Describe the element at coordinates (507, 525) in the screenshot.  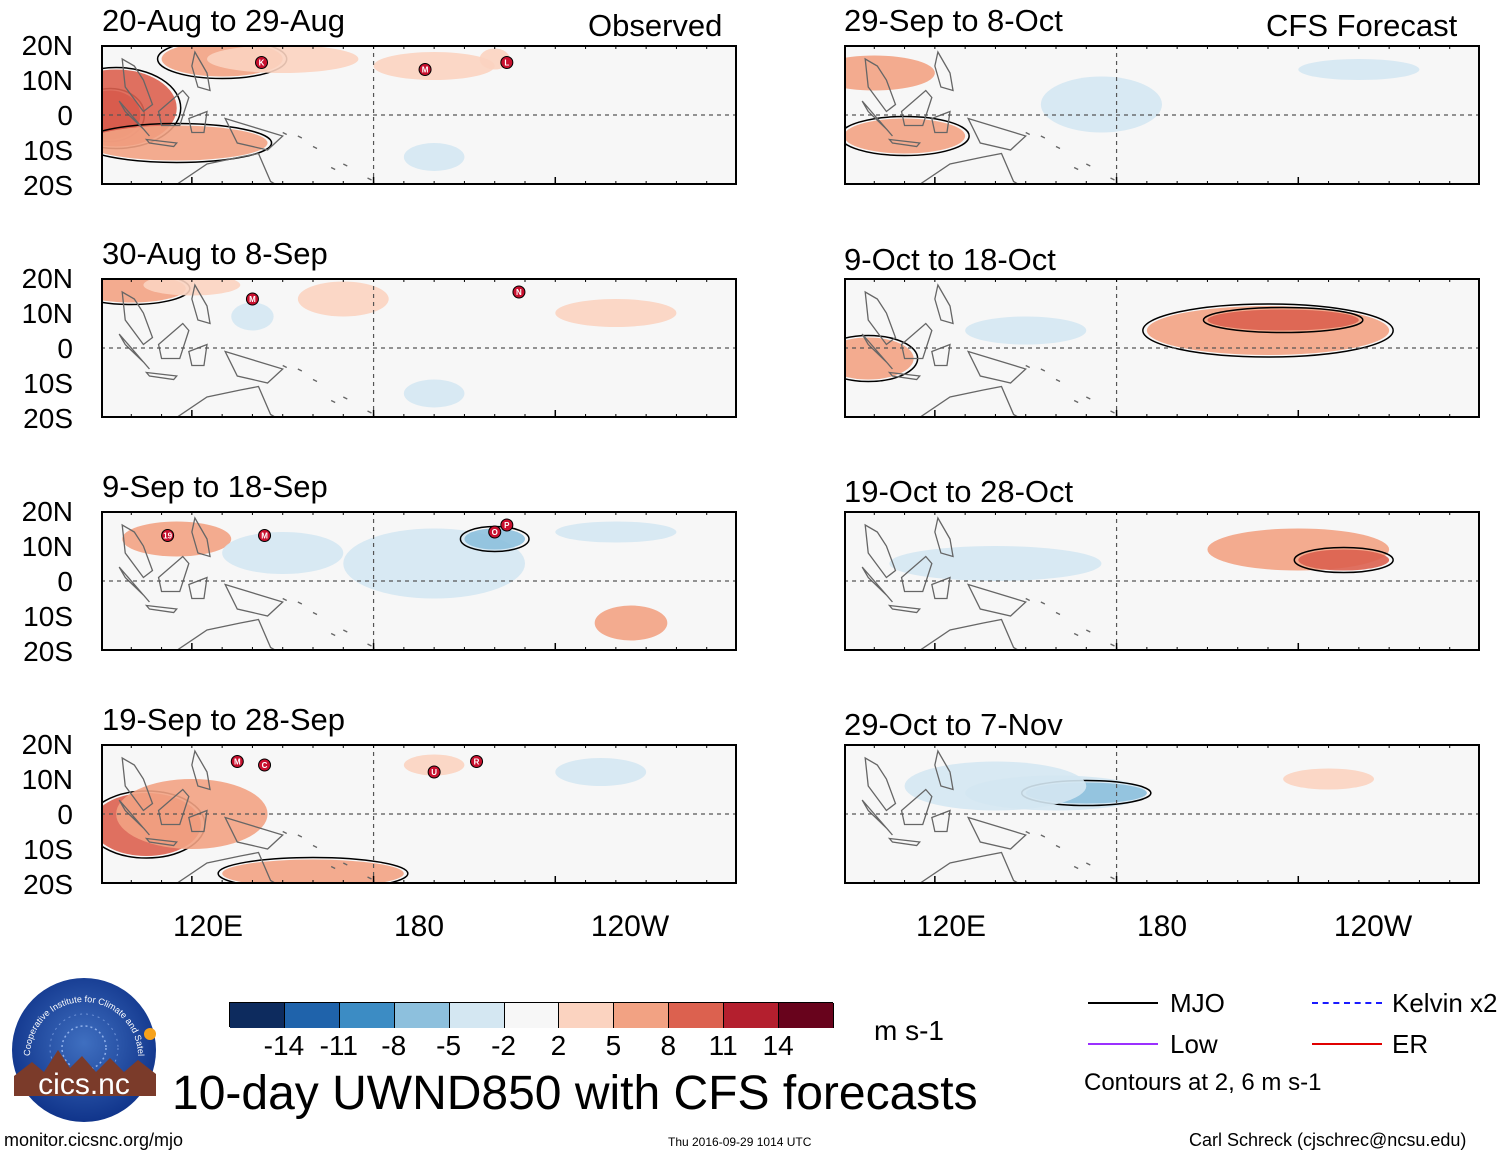
I see `storm-label: P` at that location.